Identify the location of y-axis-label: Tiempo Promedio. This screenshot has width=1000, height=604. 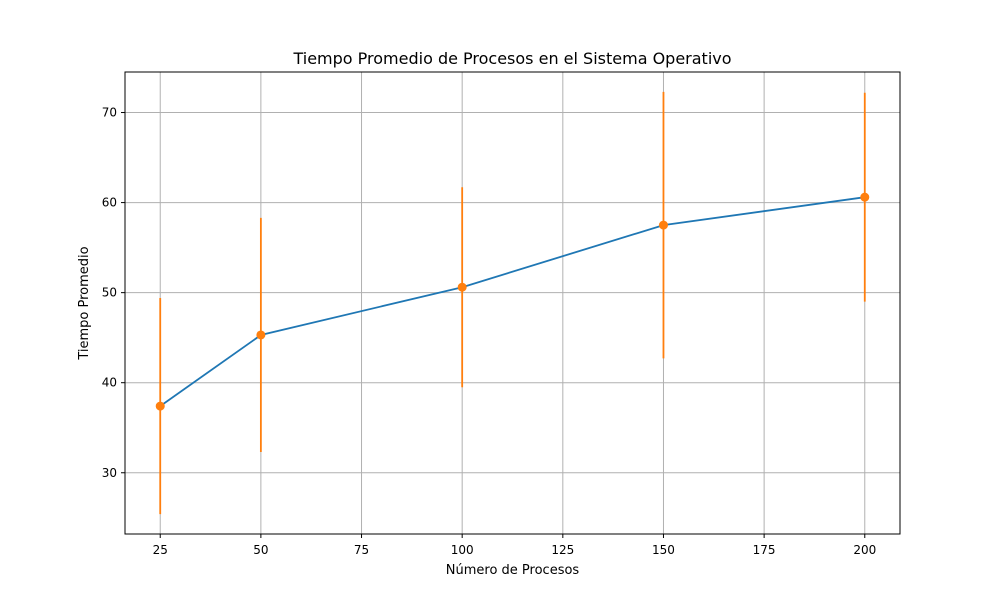
(84, 303).